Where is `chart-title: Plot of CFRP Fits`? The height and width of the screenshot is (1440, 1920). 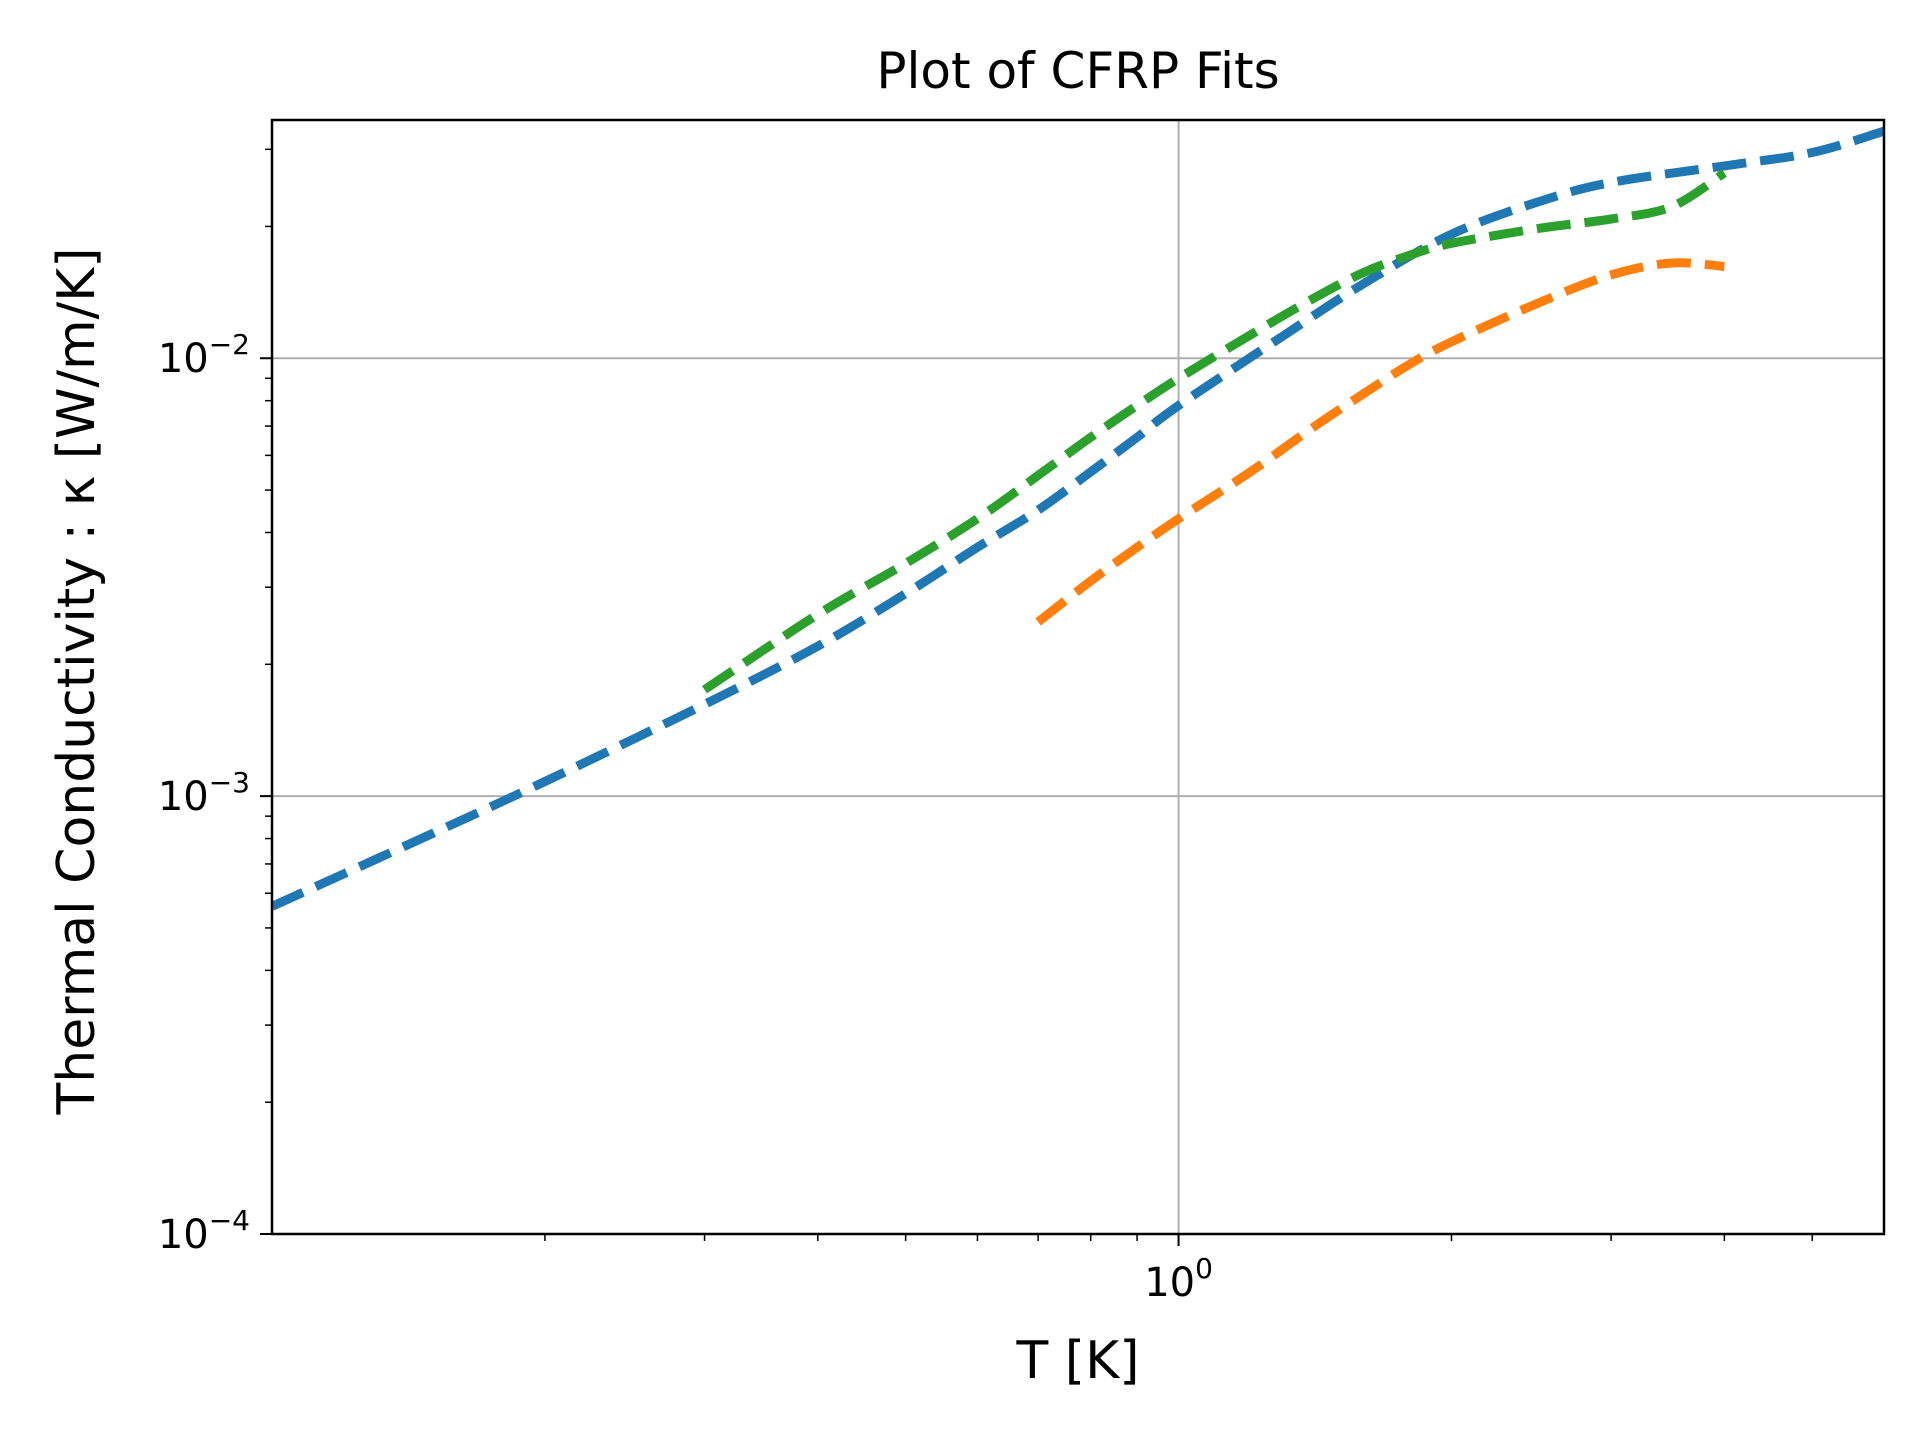
chart-title: Plot of CFRP Fits is located at coordinates (1077, 71).